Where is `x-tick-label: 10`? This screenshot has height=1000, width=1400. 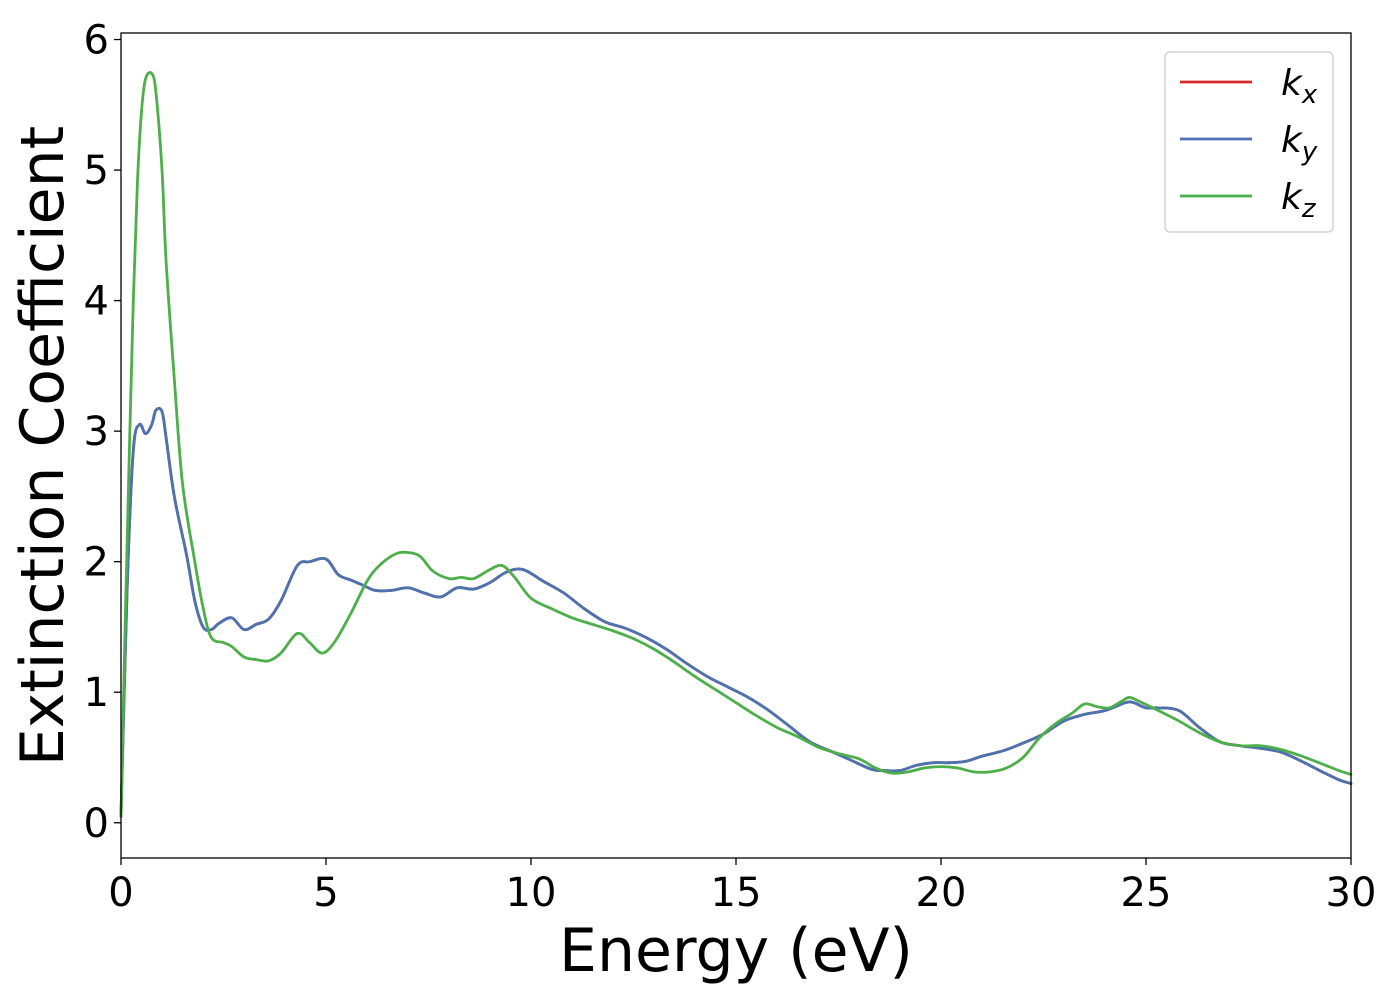
x-tick-label: 10 is located at coordinates (531, 893).